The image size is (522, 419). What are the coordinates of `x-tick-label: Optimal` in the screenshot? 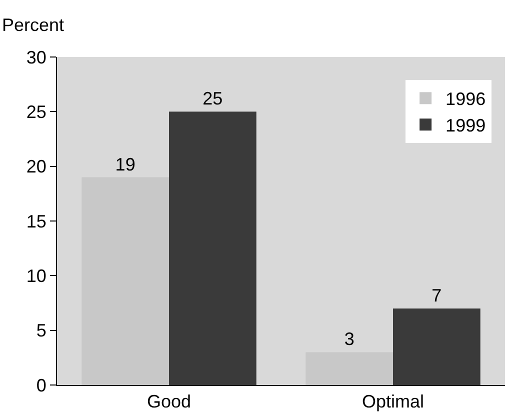 It's located at (393, 402).